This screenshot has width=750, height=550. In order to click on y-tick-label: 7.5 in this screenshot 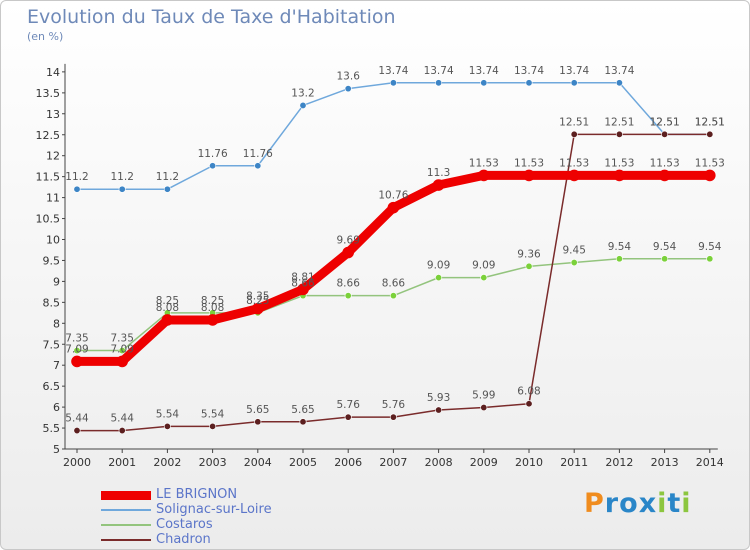, I will do `click(52, 344)`.